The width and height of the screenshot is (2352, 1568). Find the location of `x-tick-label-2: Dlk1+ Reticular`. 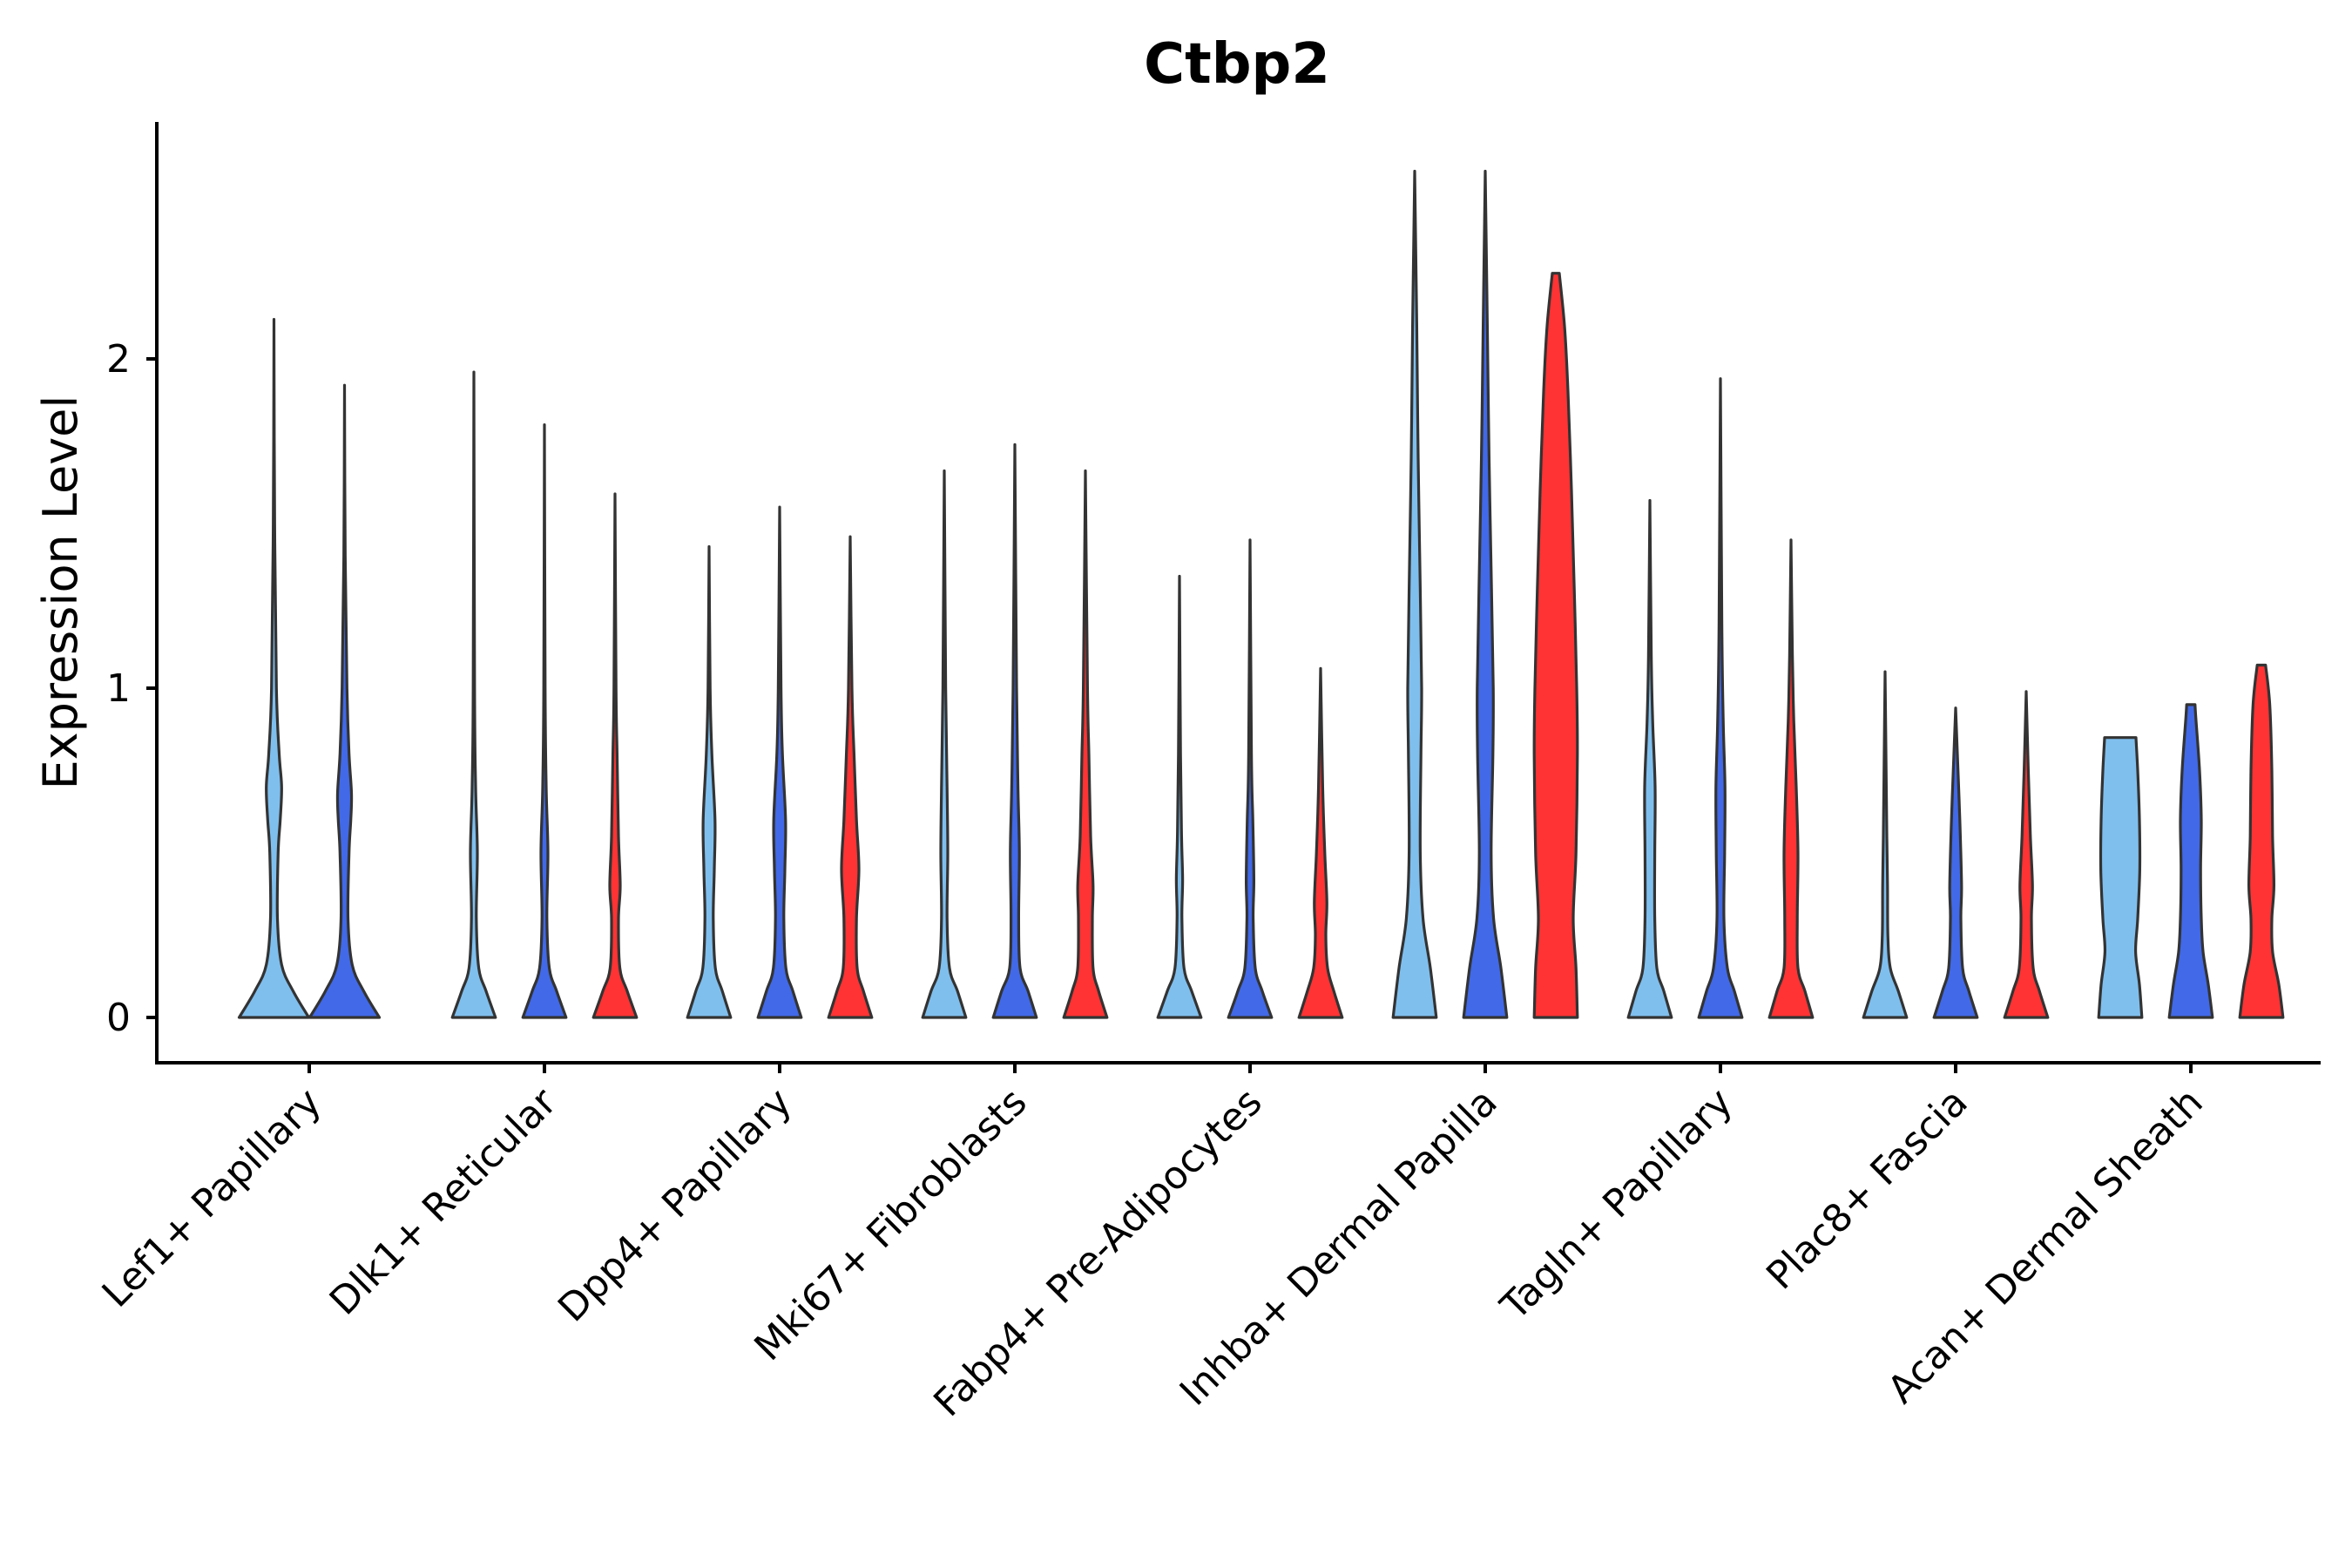

x-tick-label-2: Dlk1+ Reticular is located at coordinates (443, 1201).